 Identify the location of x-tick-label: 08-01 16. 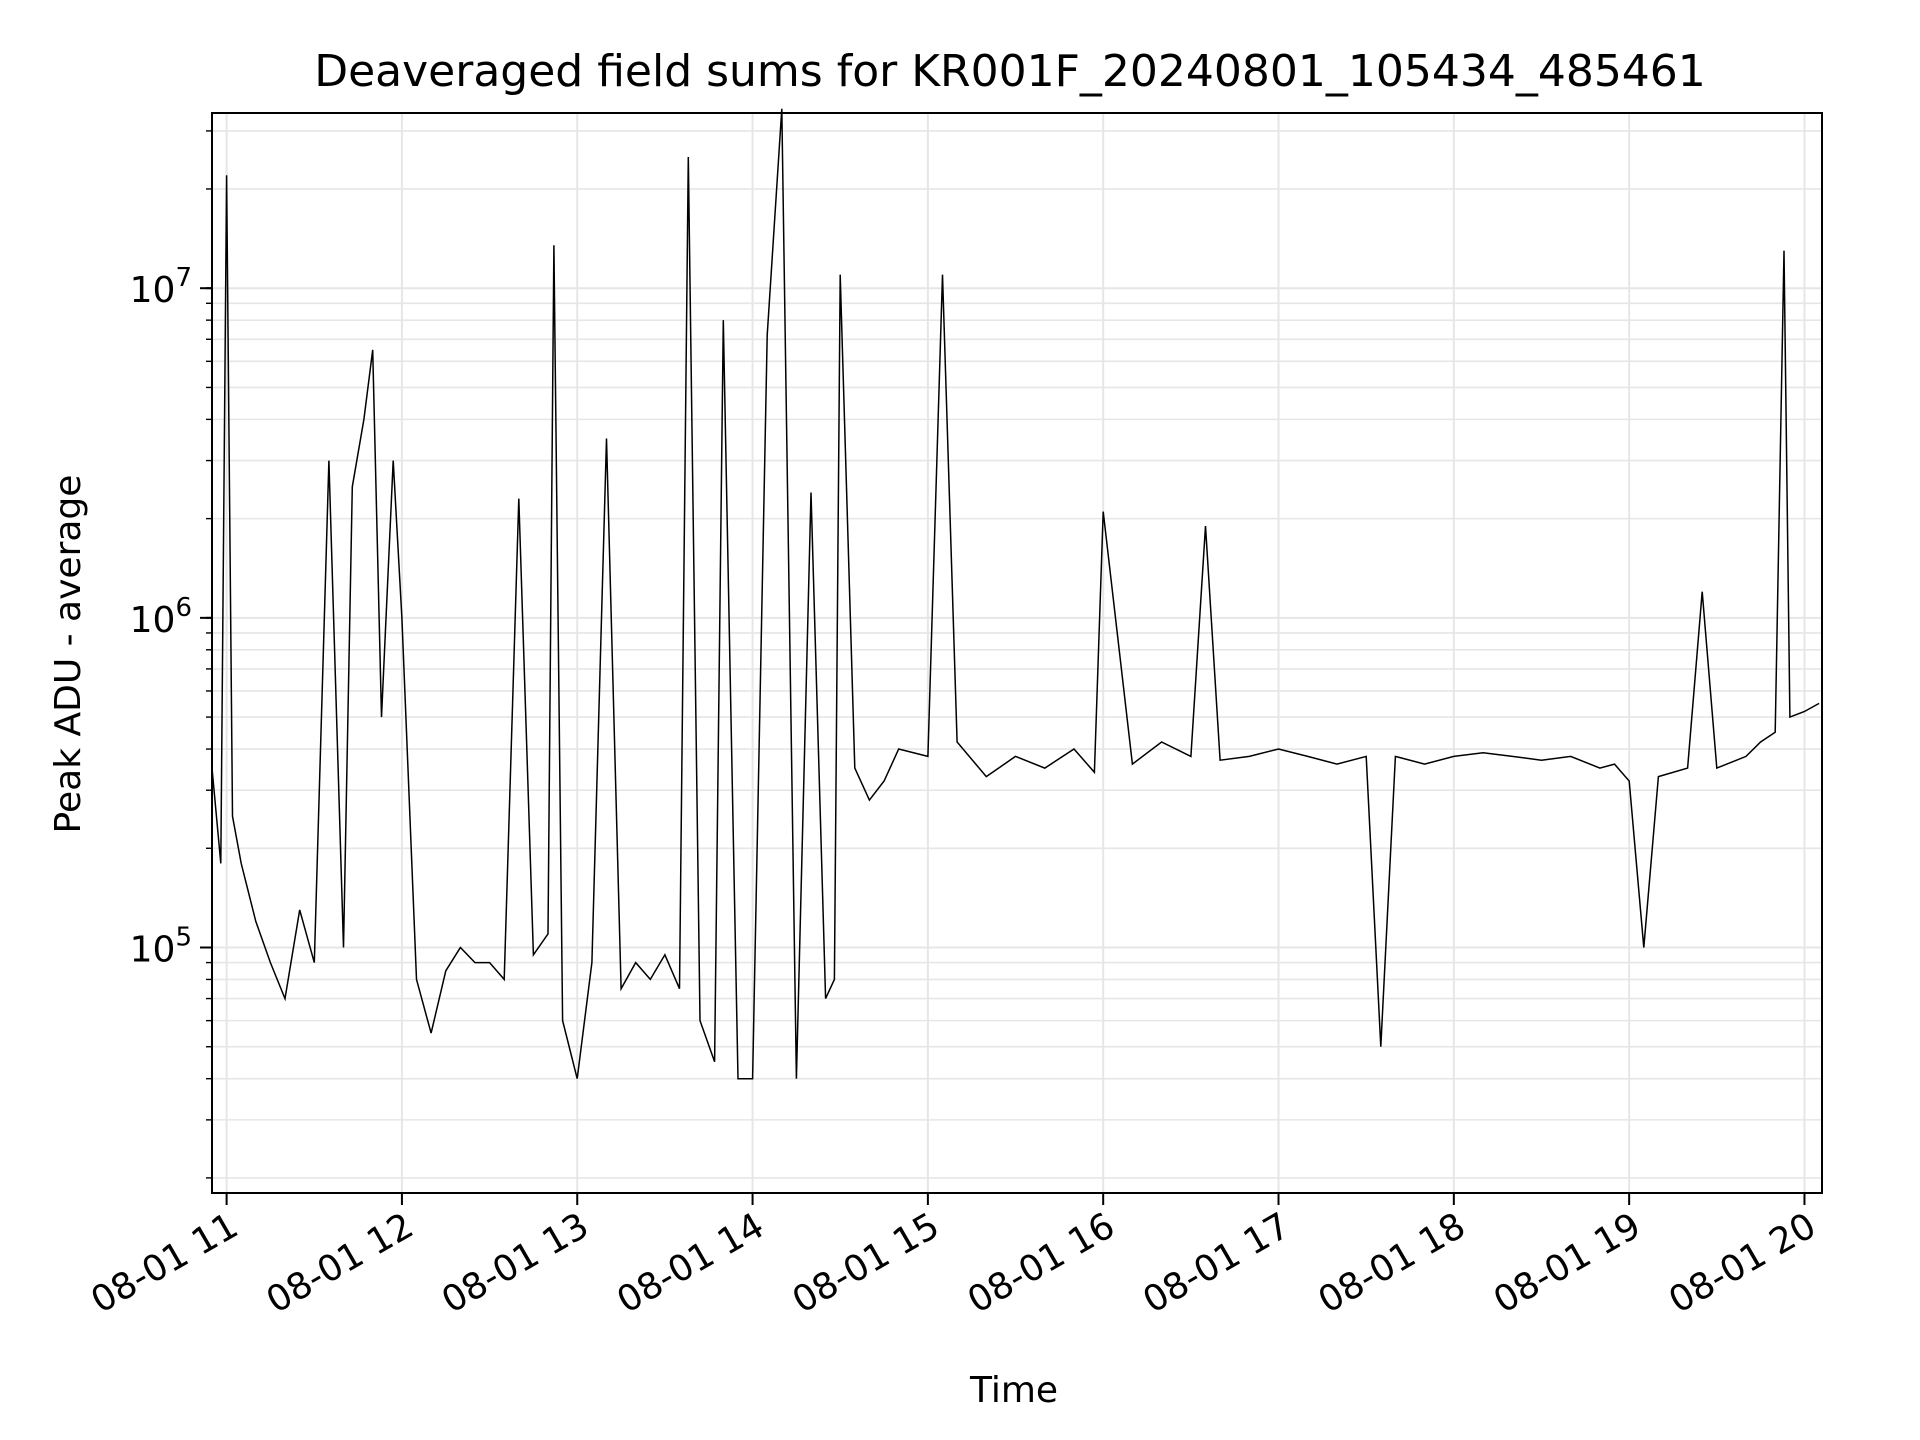
(1041, 1263).